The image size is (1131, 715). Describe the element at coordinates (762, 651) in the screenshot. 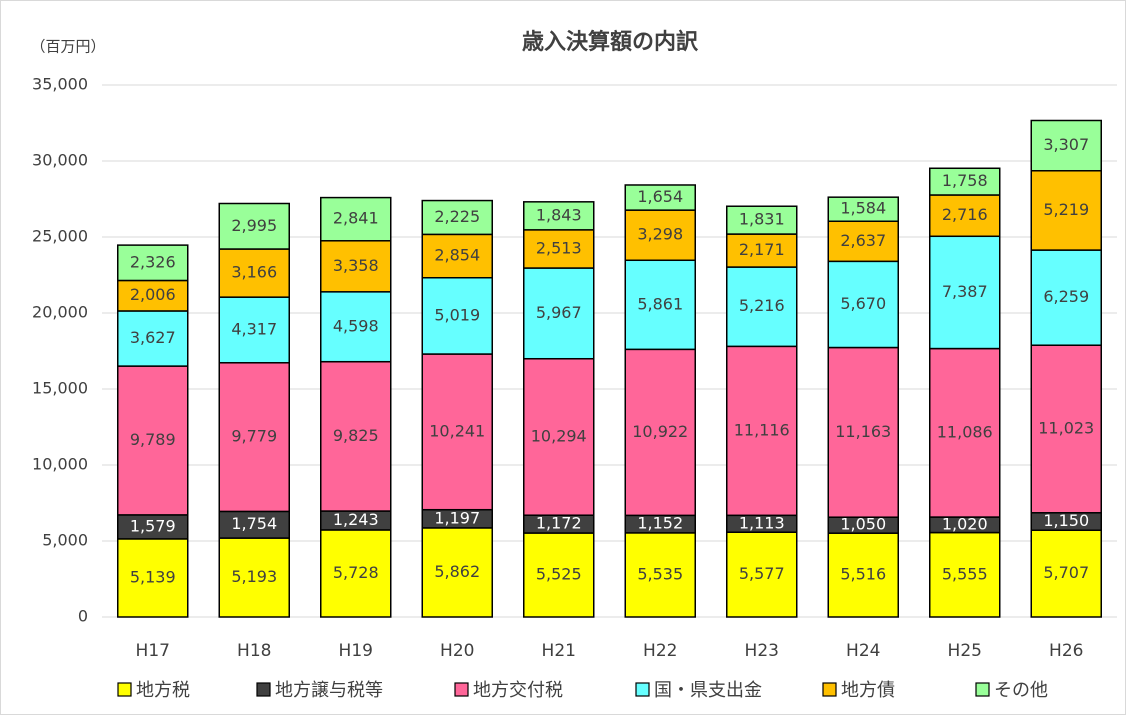

I see `x-tick-label: H23` at that location.